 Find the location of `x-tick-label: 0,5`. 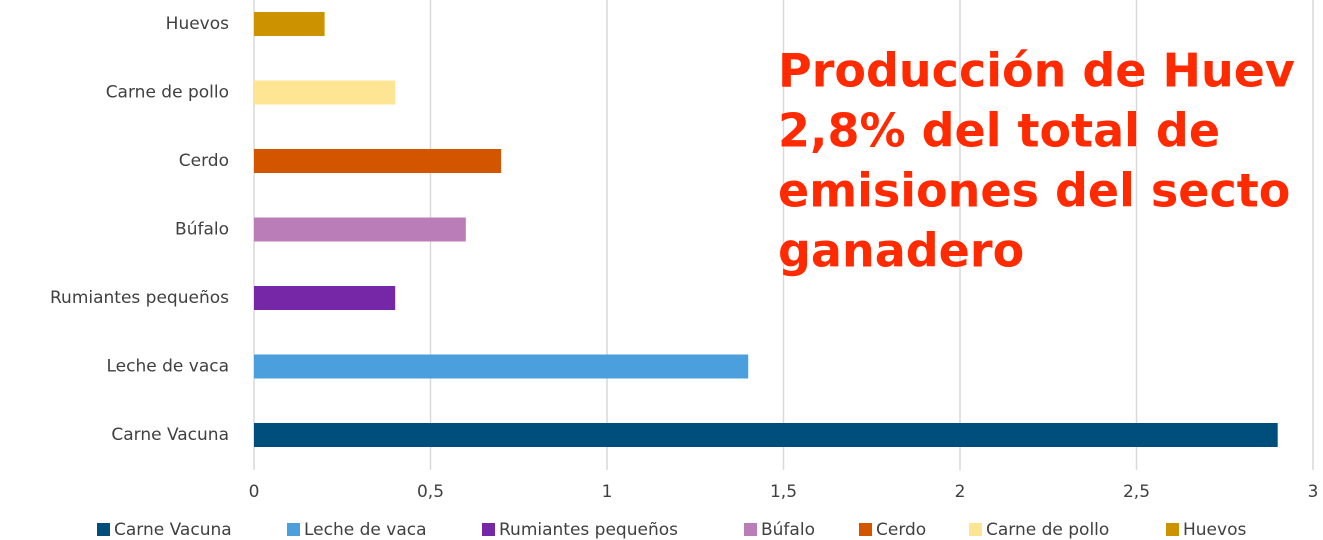

x-tick-label: 0,5 is located at coordinates (430, 492).